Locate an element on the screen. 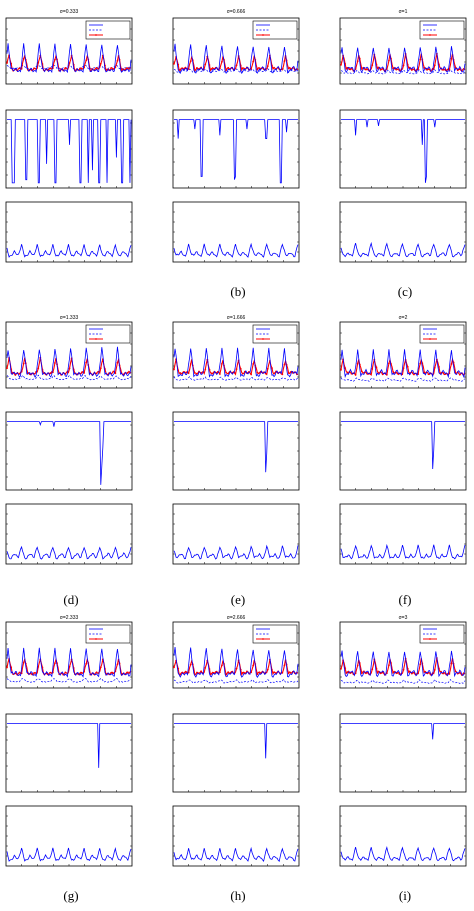  panel-title: σ=1.333 is located at coordinates (69, 318).